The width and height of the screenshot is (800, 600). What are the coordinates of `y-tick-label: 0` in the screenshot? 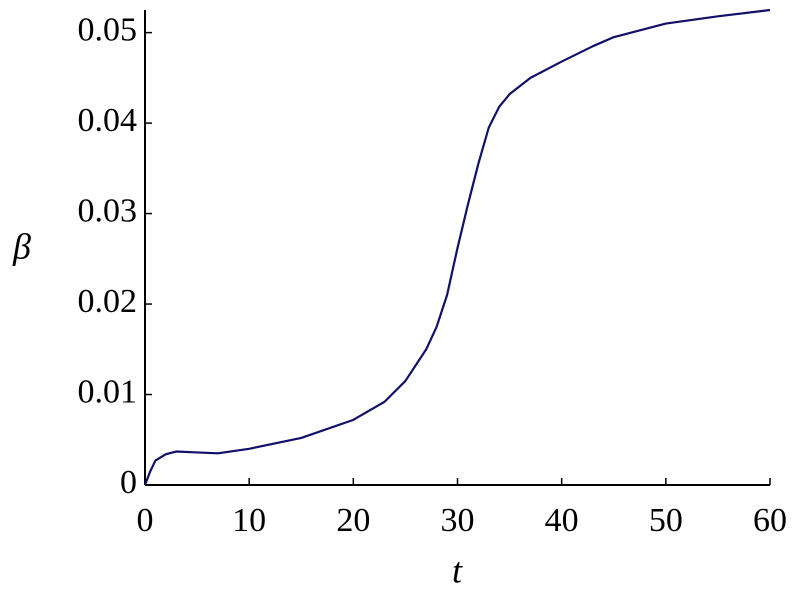 It's located at (128, 482).